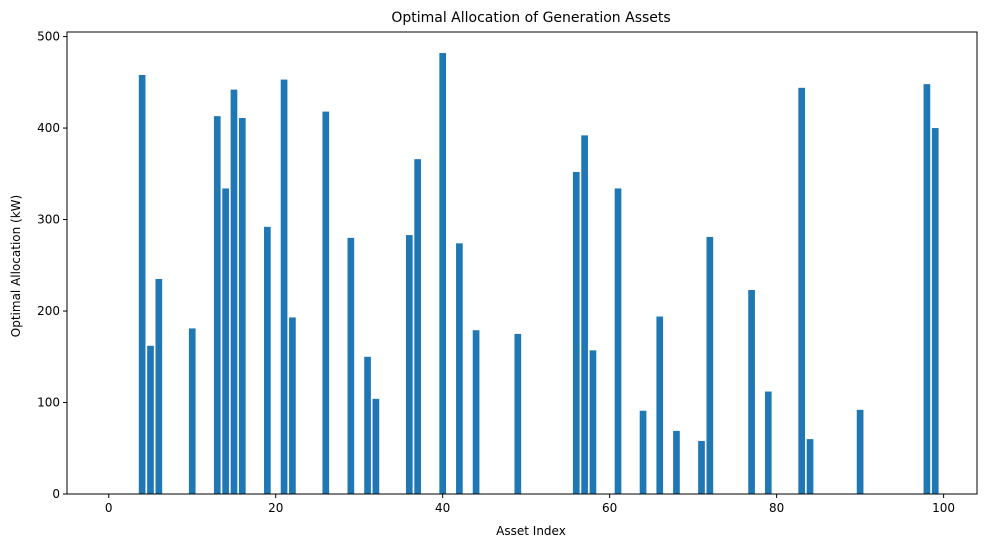 The height and width of the screenshot is (547, 1005). What do you see at coordinates (442, 508) in the screenshot?
I see `x-tick-label: 40` at bounding box center [442, 508].